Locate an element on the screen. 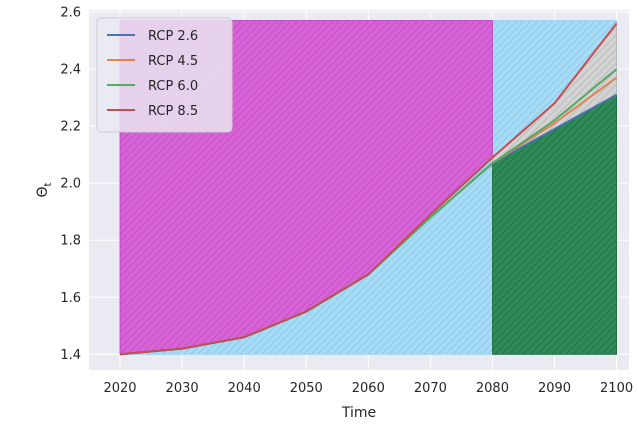 This screenshot has height=428, width=637. y-tick-labels: 1.4 1.6 1.8 2.0 2.2 2.4 2.6 is located at coordinates (70, 183).